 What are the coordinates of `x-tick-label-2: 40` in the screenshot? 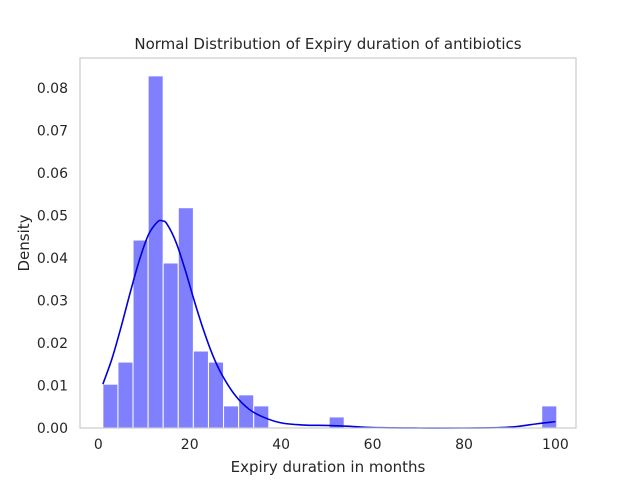 It's located at (281, 445).